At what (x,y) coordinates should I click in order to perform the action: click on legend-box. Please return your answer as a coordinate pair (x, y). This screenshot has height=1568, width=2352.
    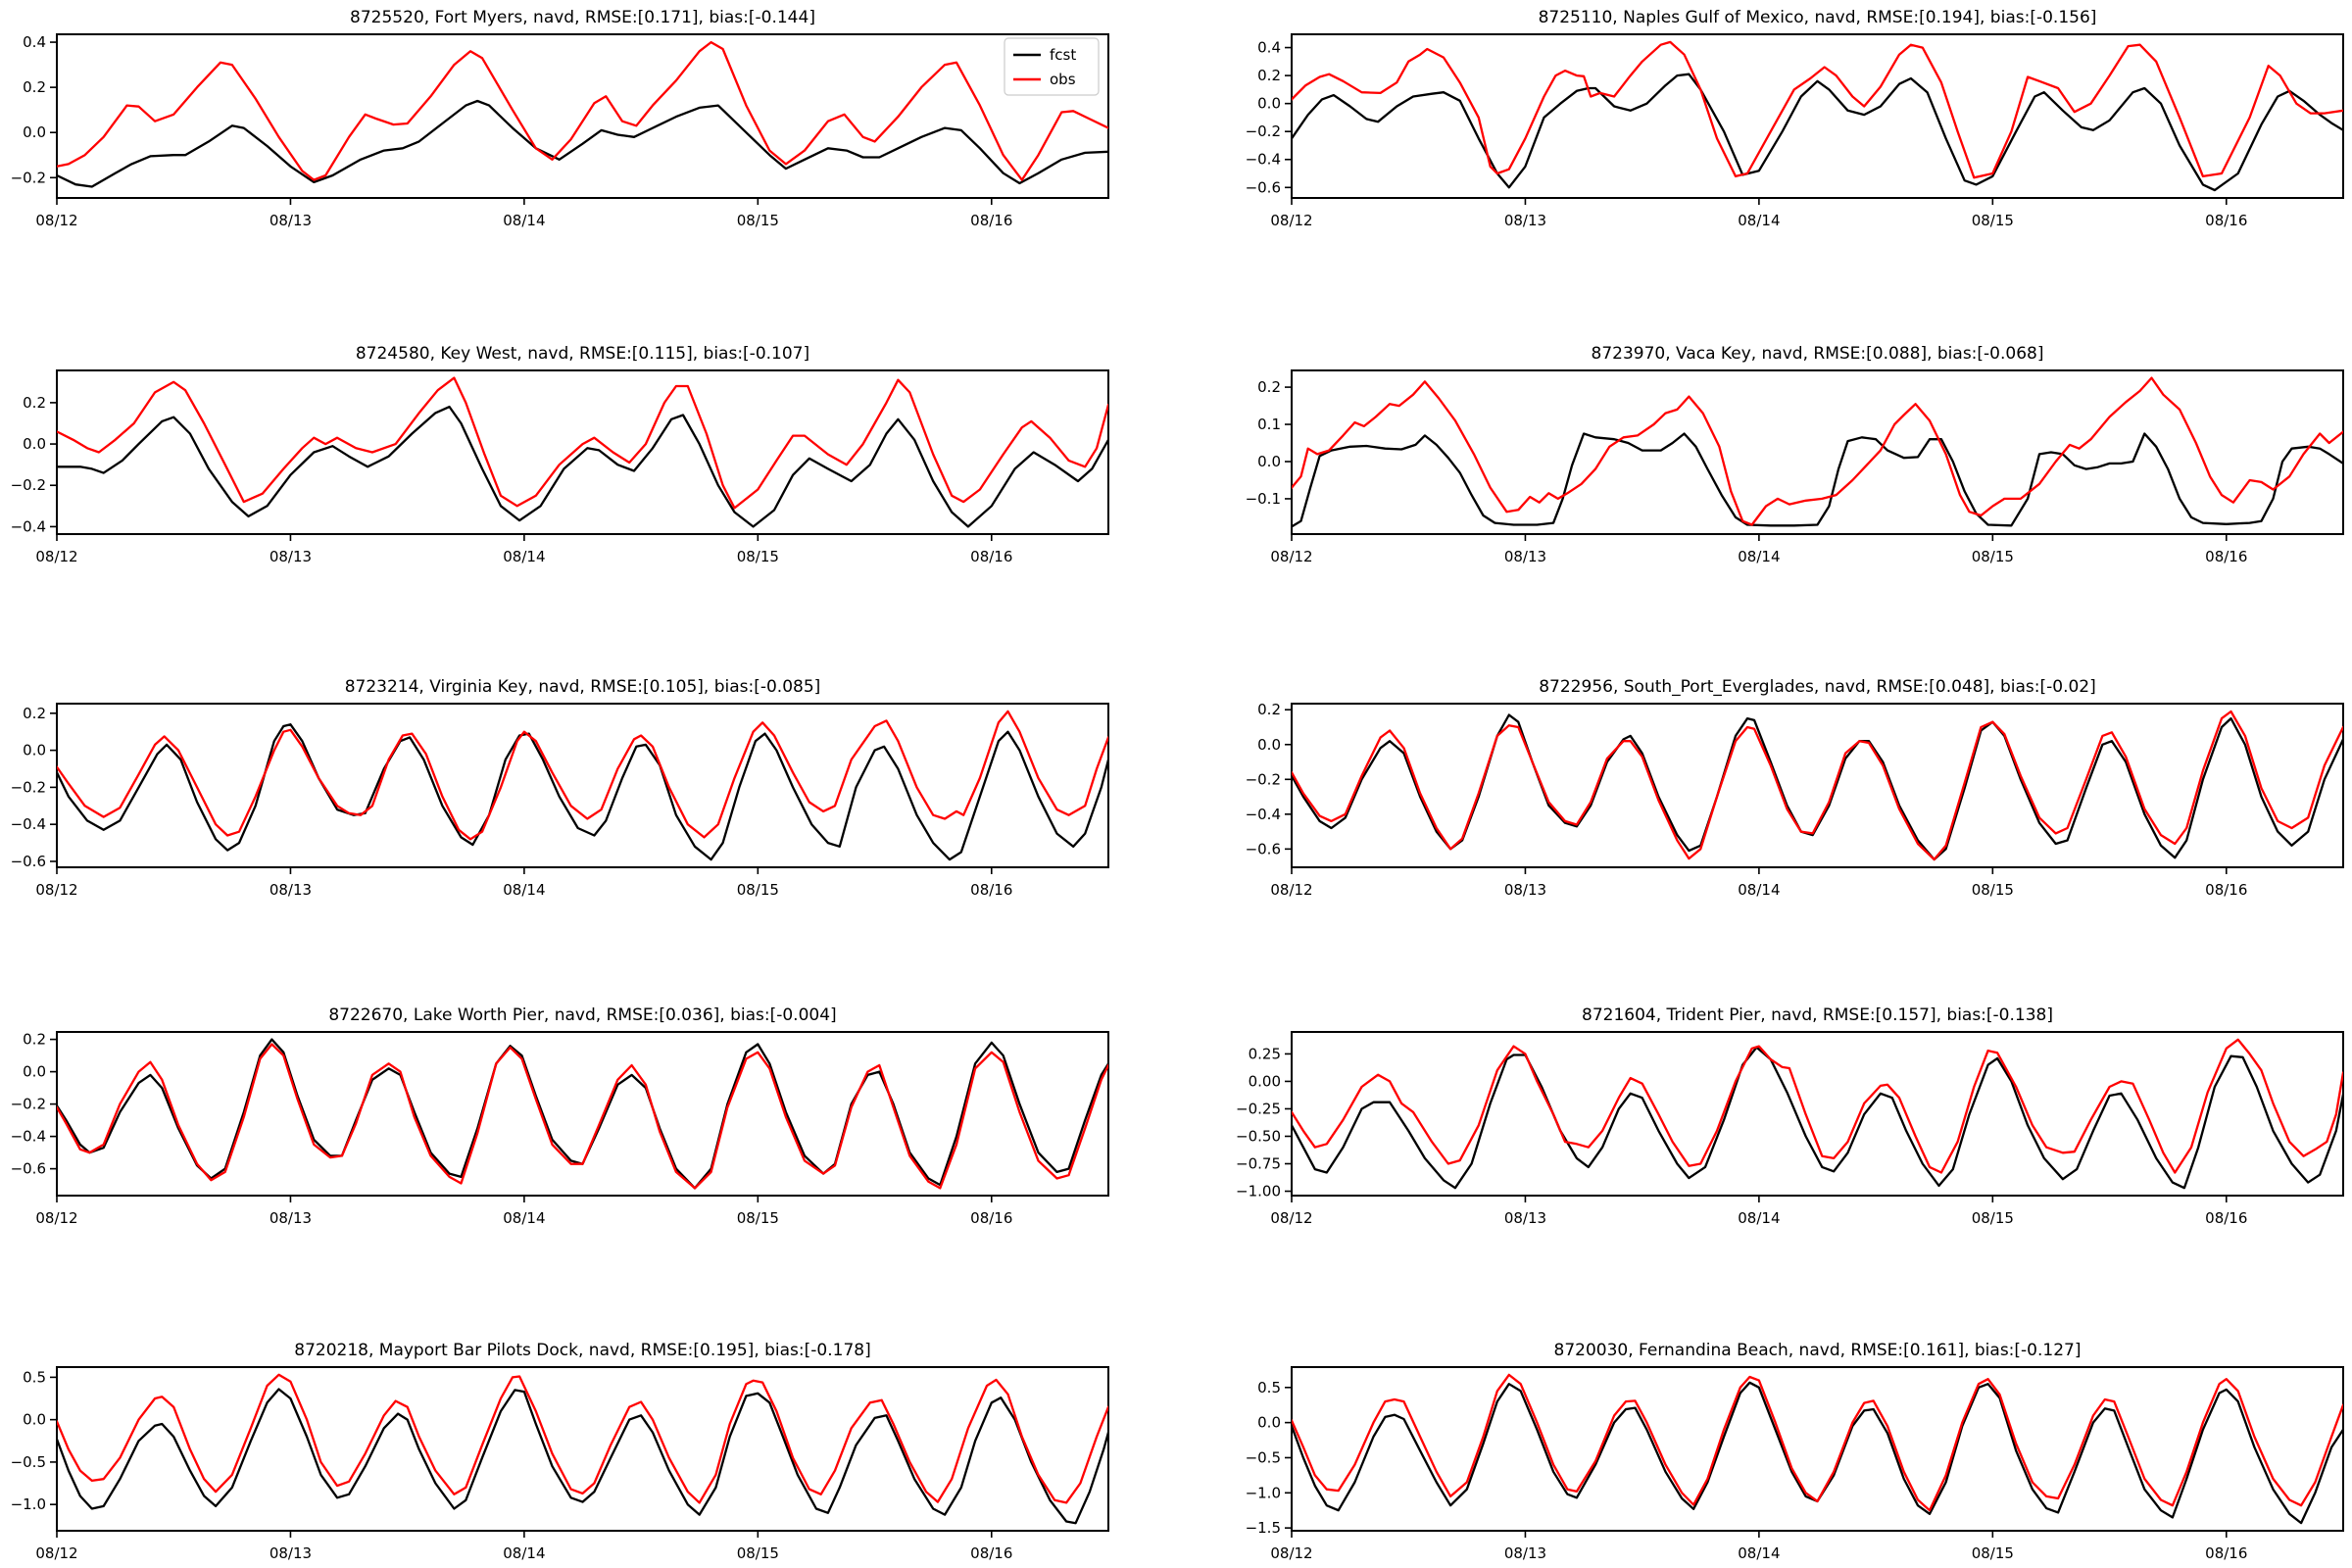
    Looking at the image, I should click on (1052, 66).